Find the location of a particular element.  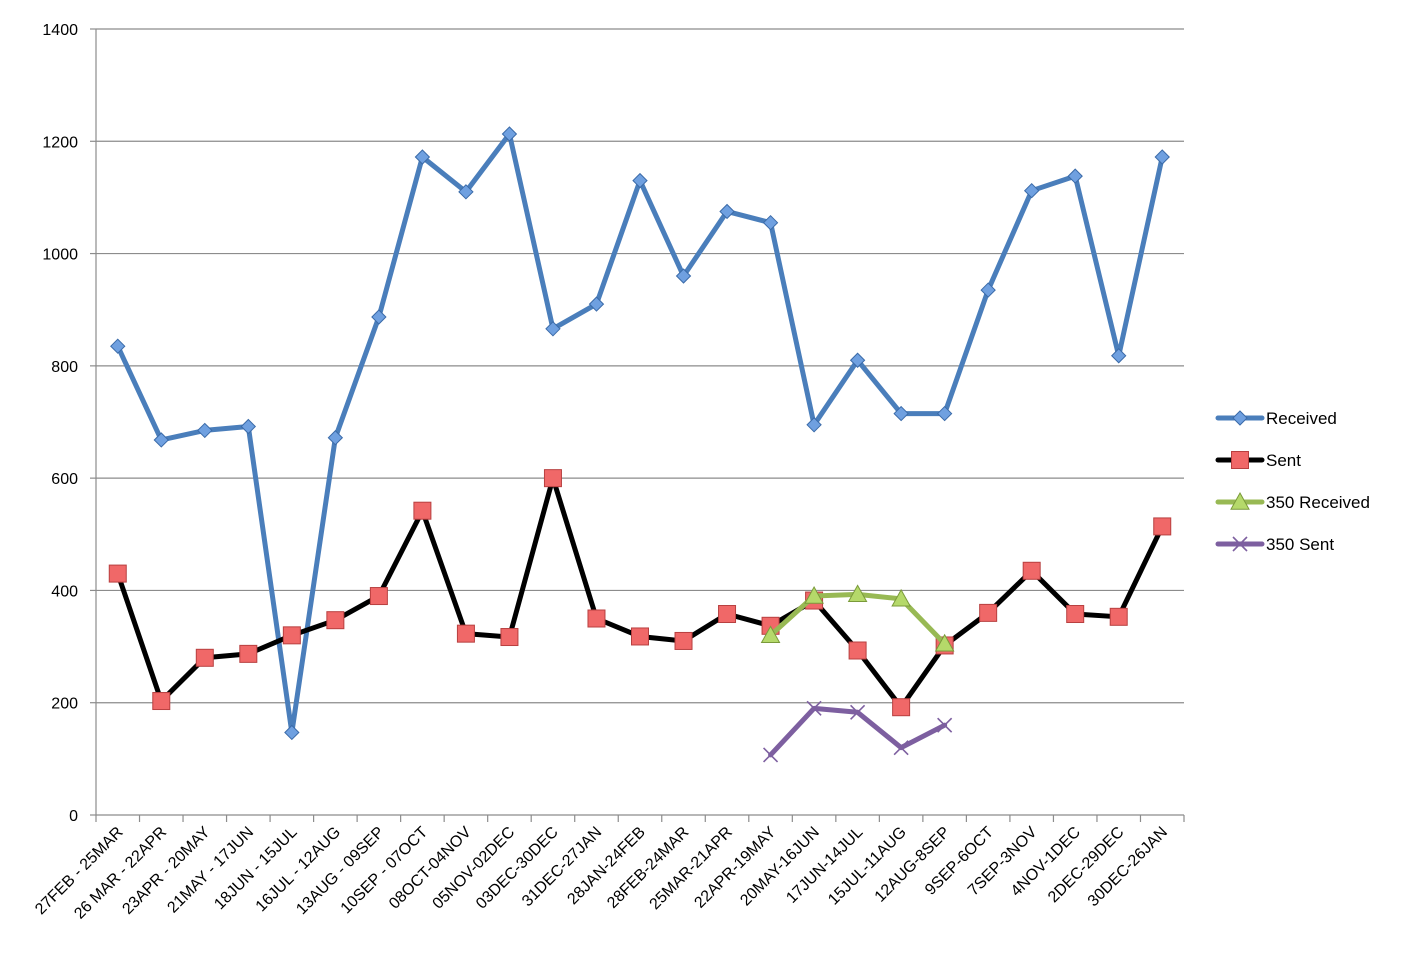

series-line is located at coordinates (858, 731).